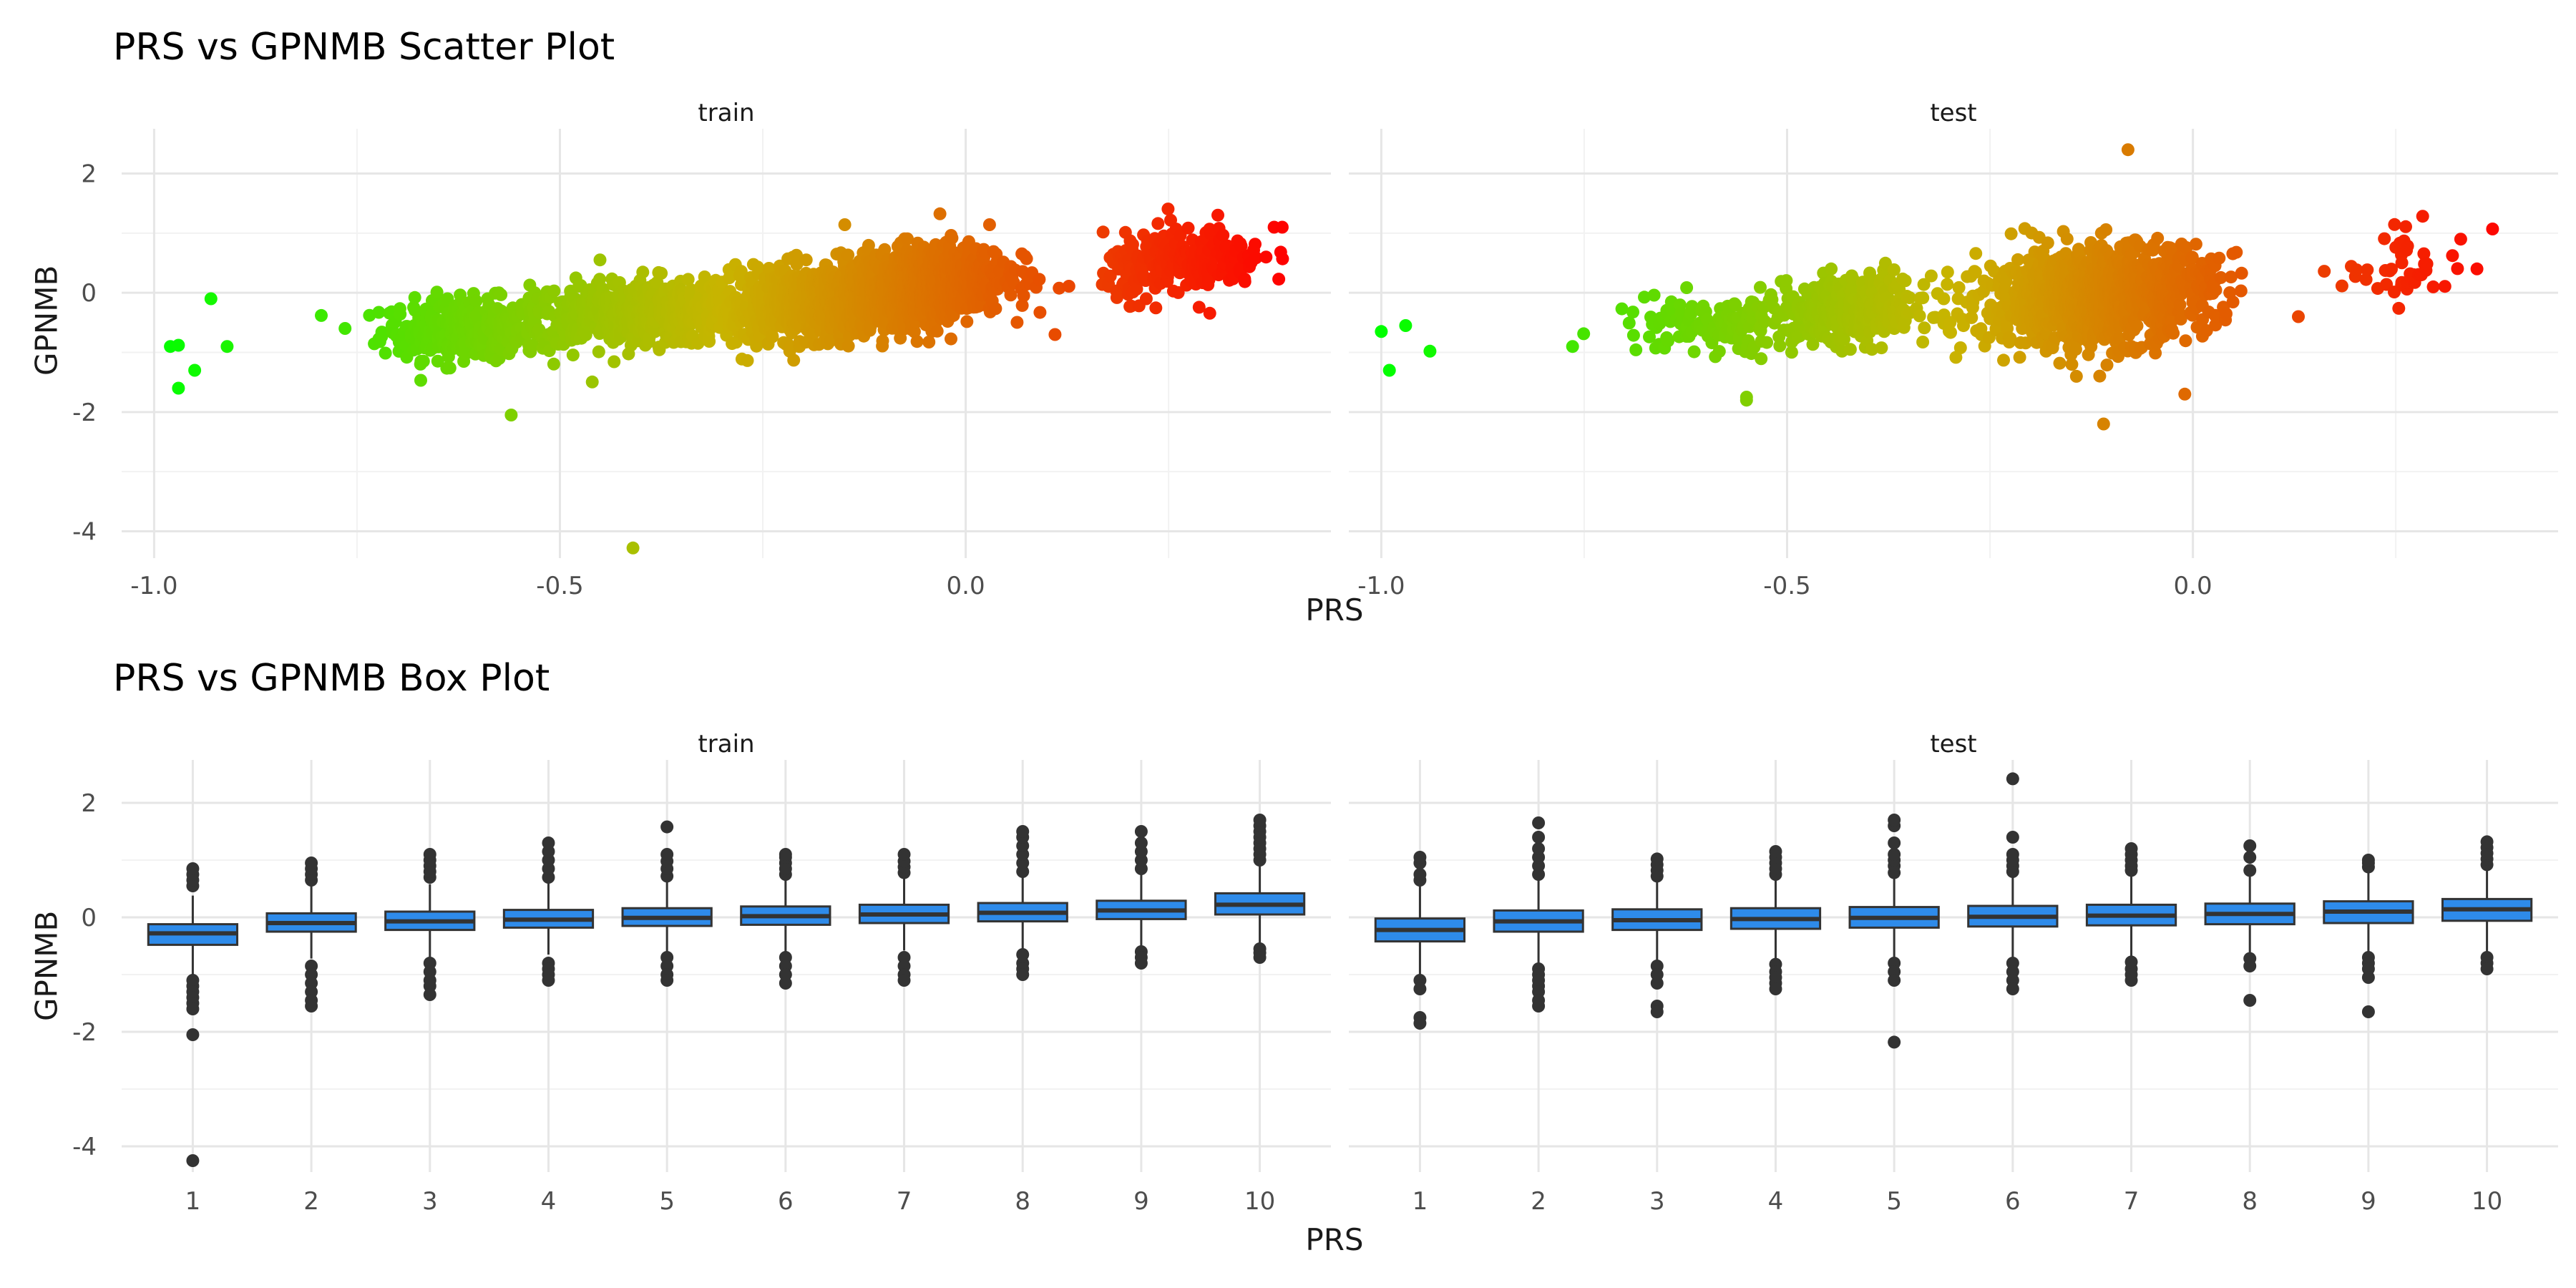 The height and width of the screenshot is (1288, 2576). Describe the element at coordinates (1953, 113) in the screenshot. I see `facet-label-test: test` at that location.